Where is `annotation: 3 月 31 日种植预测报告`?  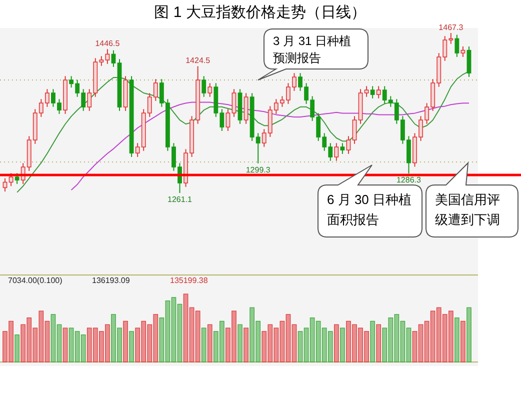 annotation: 3 月 31 日种植预测报告 is located at coordinates (312, 49).